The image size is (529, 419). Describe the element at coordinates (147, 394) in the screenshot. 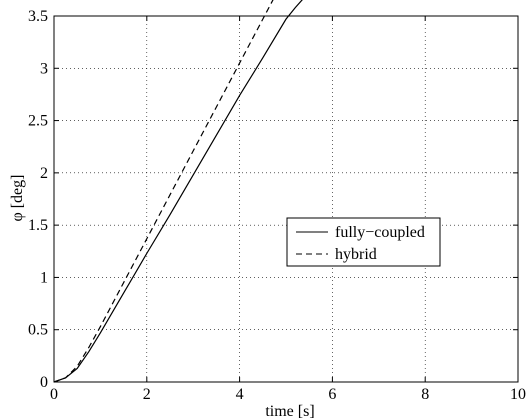

I see `x-tick-label: 2` at that location.